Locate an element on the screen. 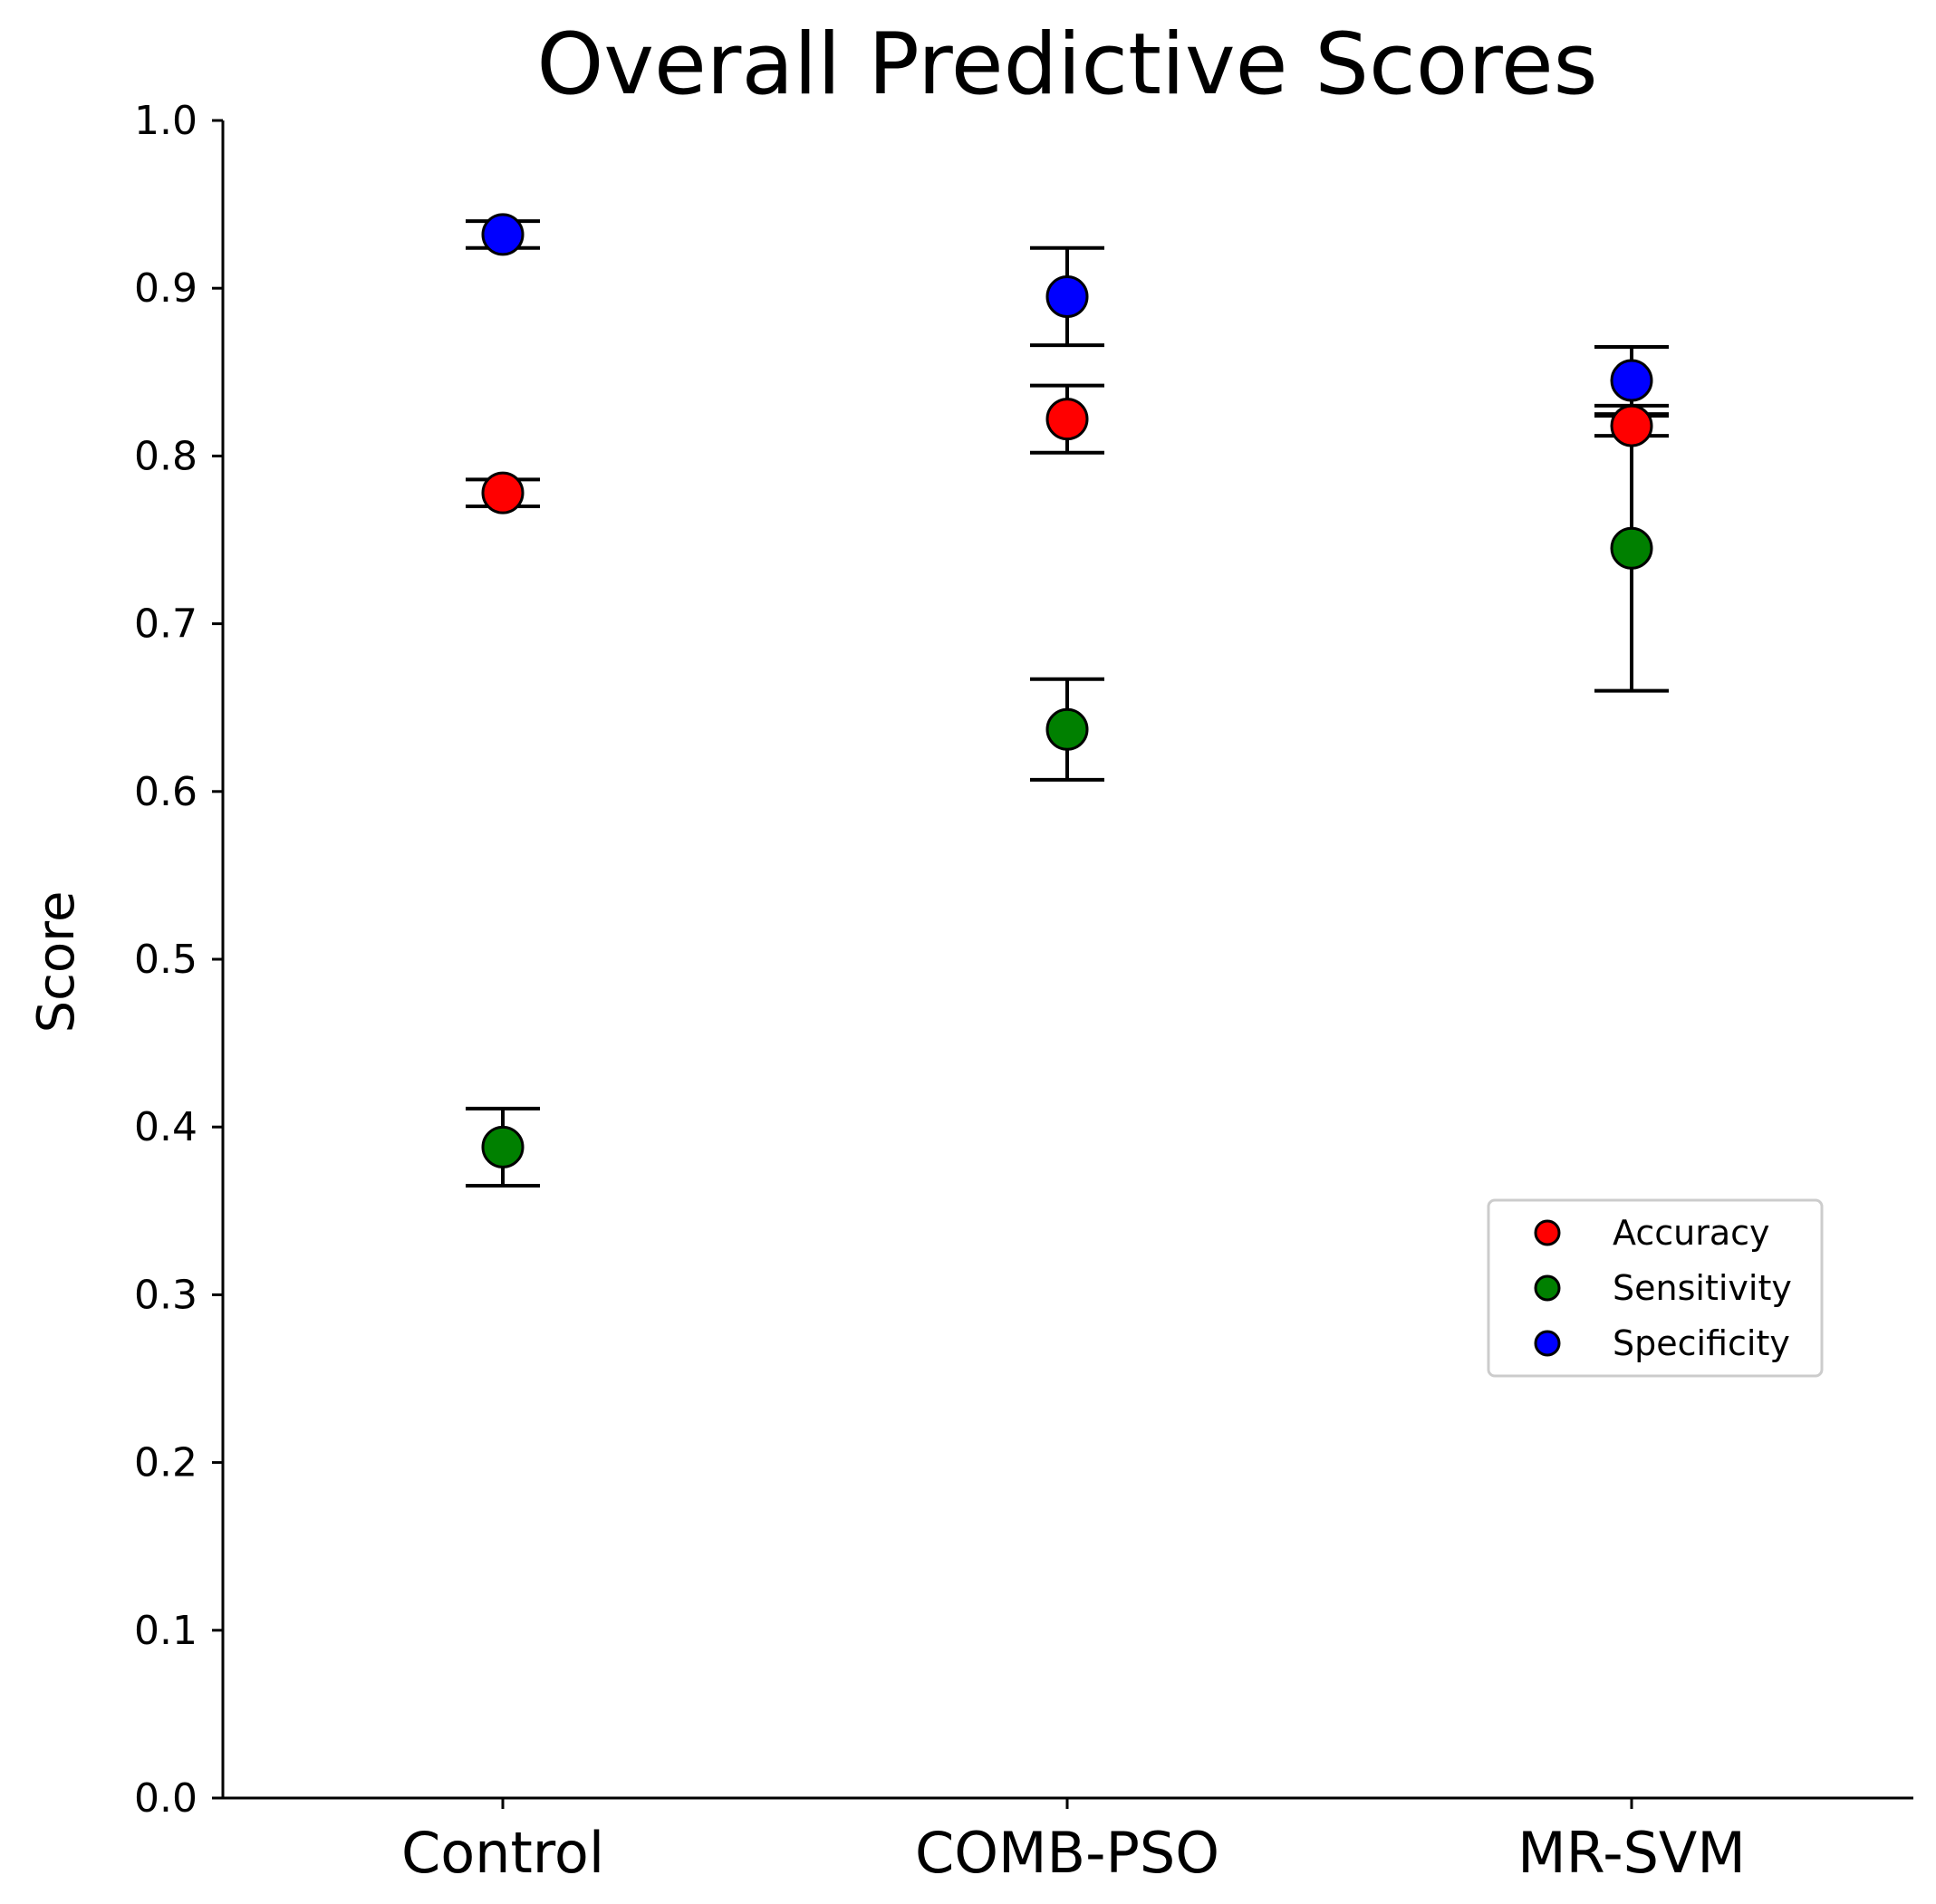  y-axis-label: Score is located at coordinates (56, 962).